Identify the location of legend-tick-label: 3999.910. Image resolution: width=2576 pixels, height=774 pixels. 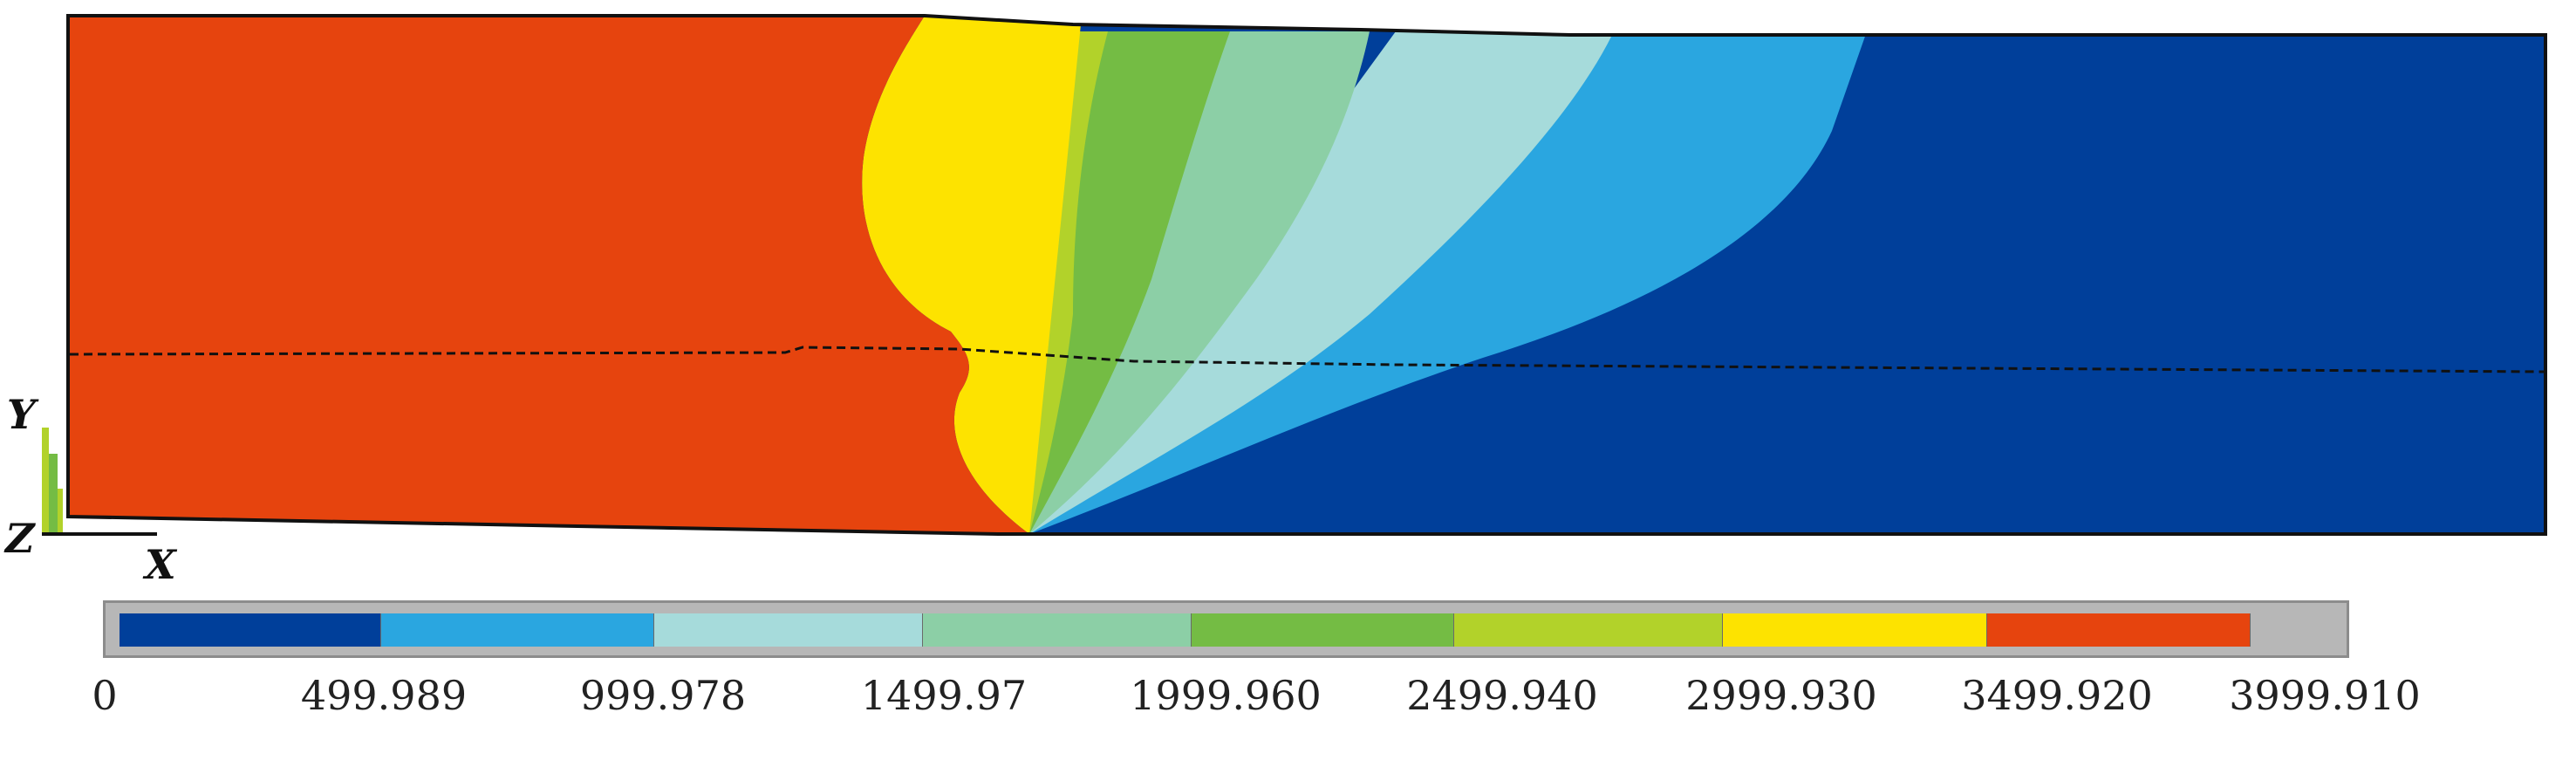
(2325, 695).